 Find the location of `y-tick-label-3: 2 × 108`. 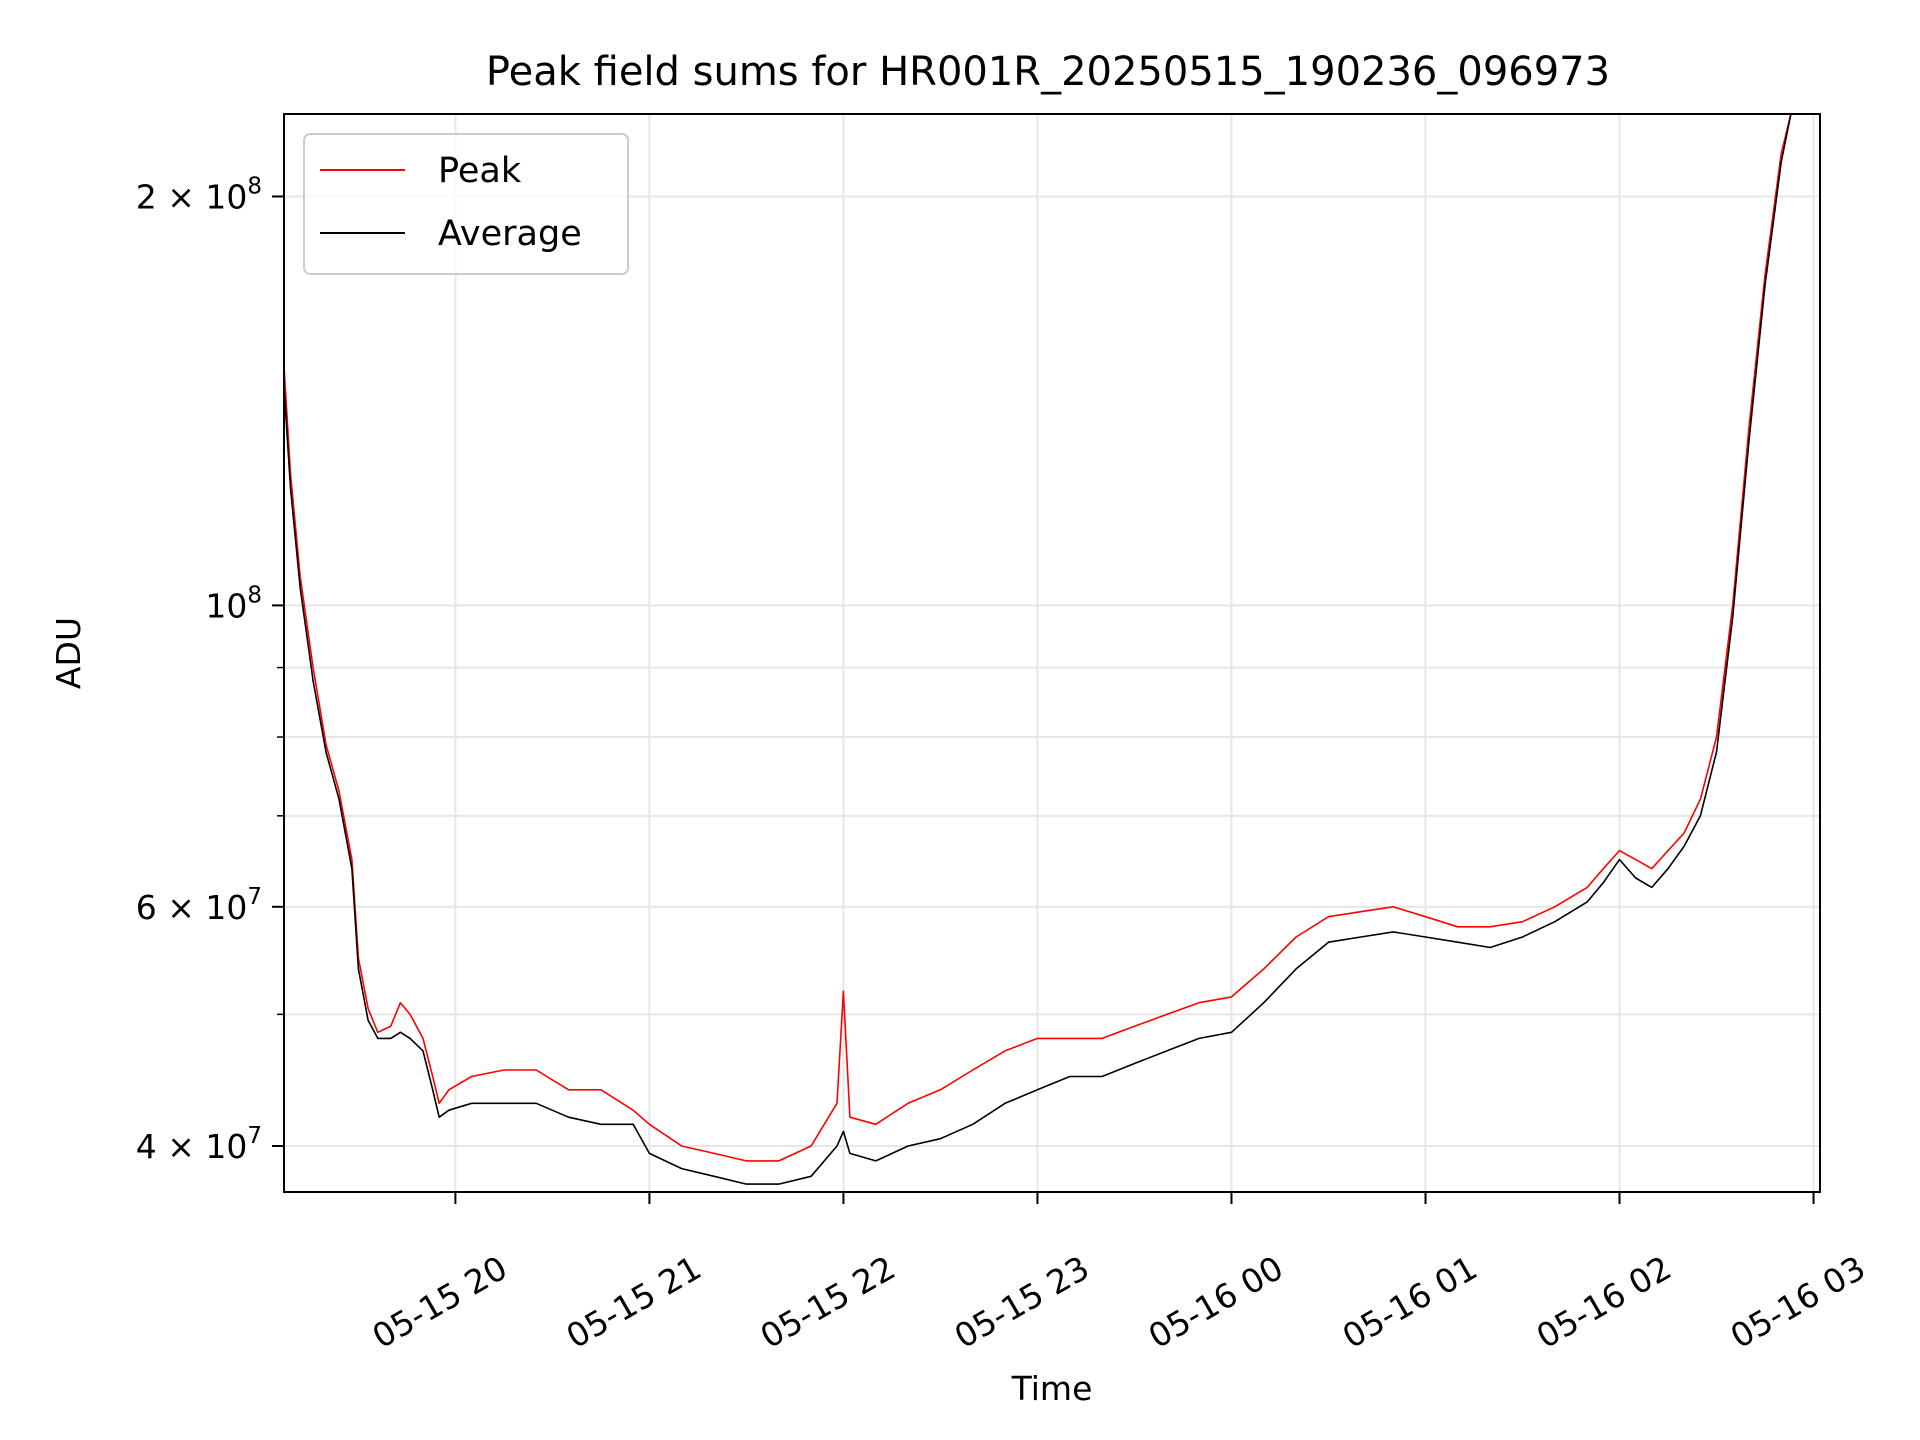

y-tick-label-3: 2 × 108 is located at coordinates (199, 194).